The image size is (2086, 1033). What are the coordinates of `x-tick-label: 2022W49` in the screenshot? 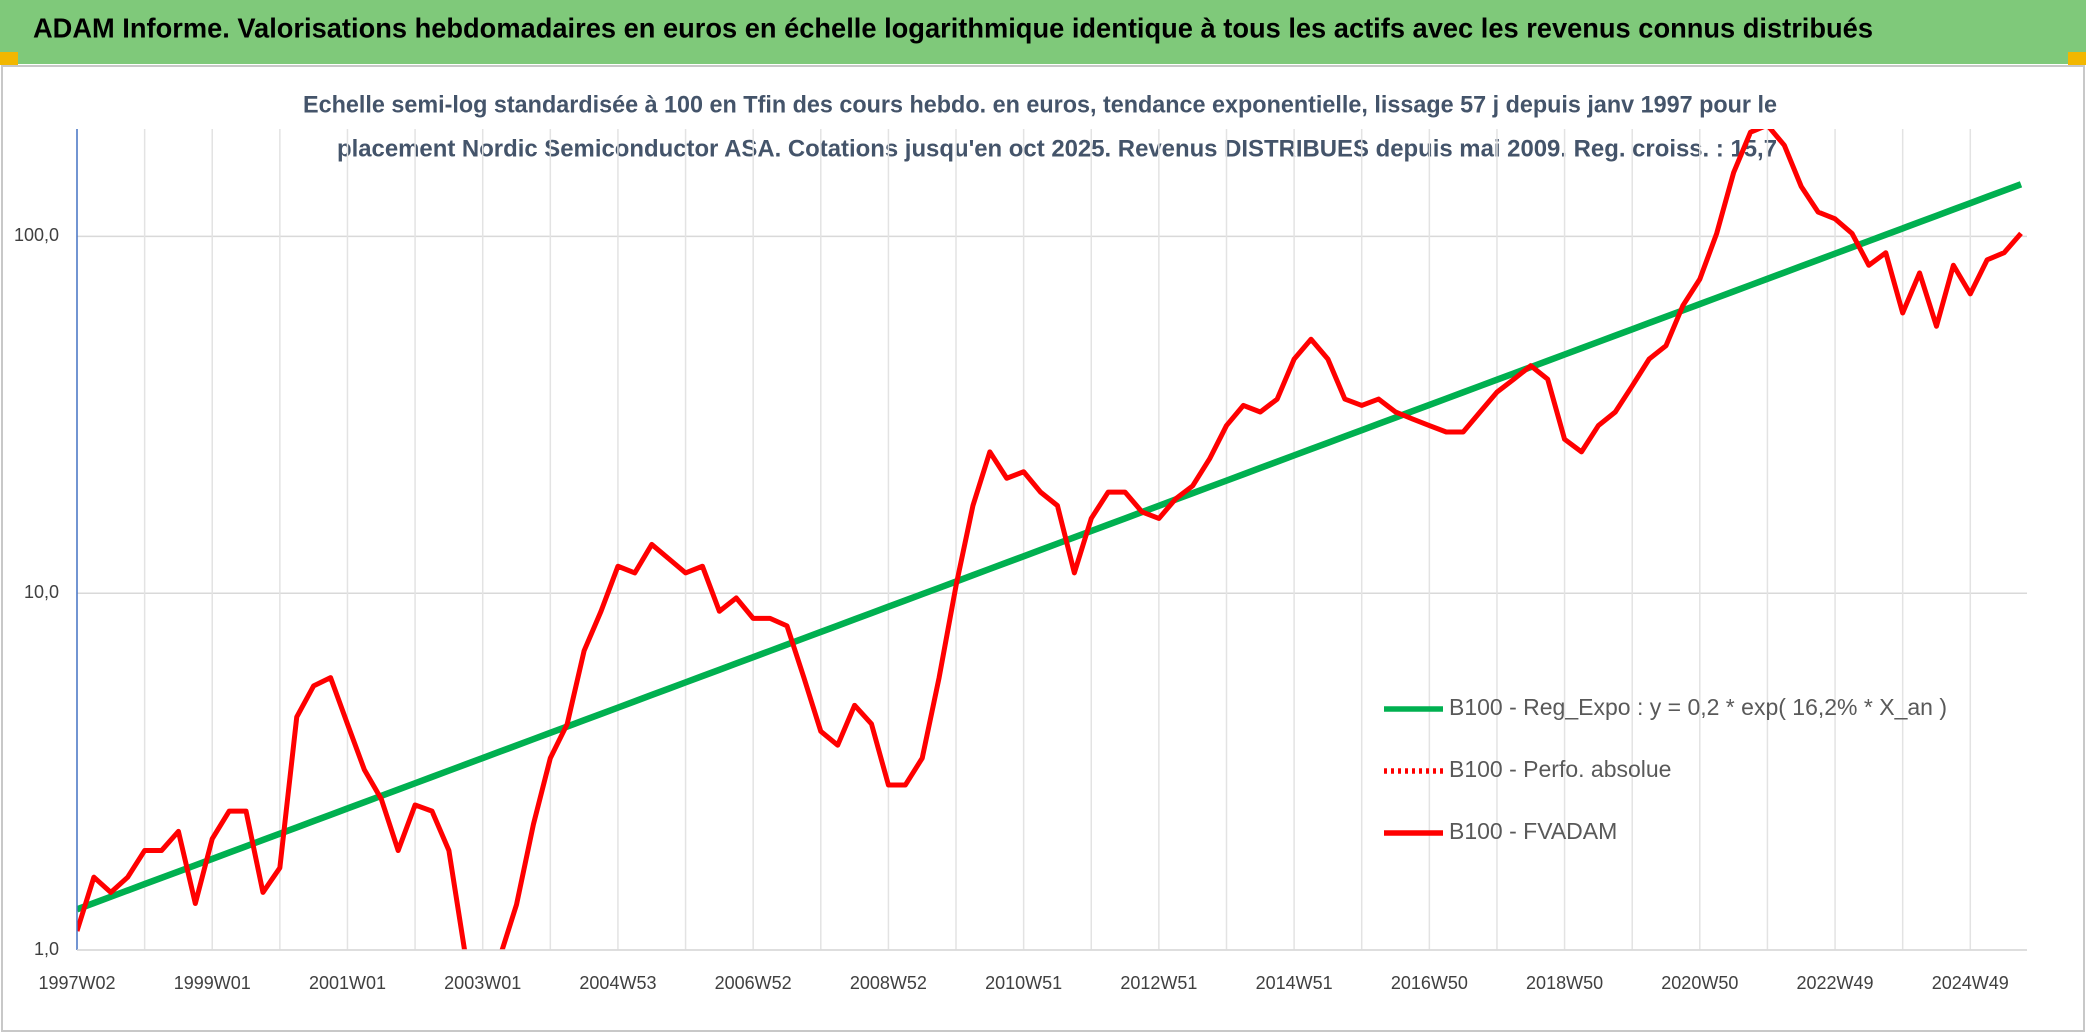 It's located at (1835, 983).